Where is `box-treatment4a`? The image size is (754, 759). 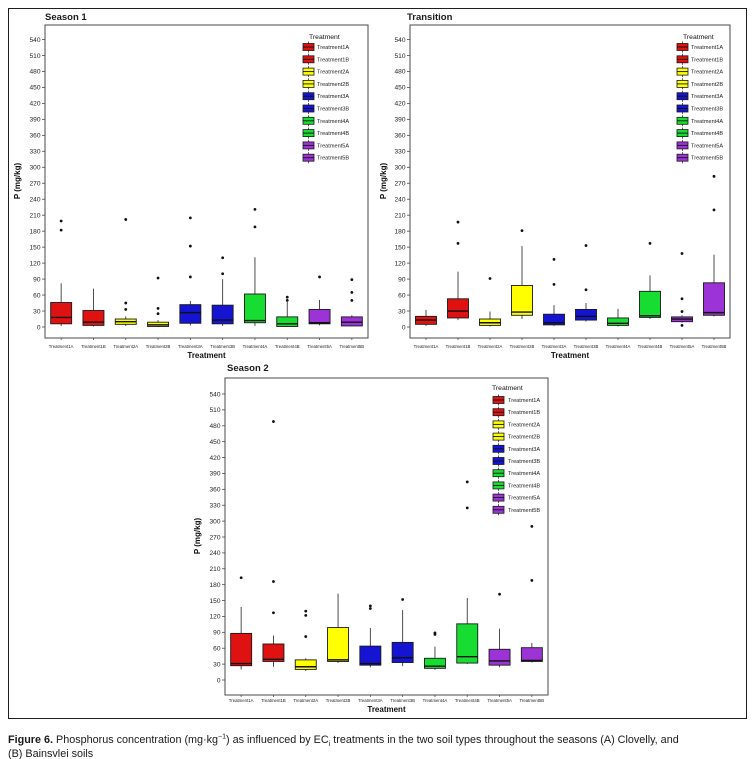 box-treatment4a is located at coordinates (618, 317).